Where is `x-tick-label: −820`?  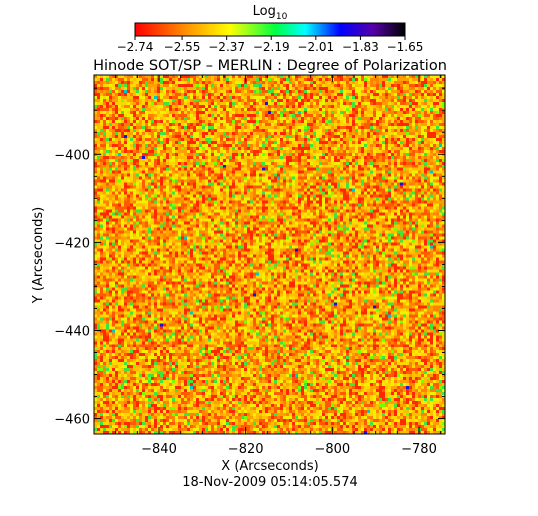 x-tick-label: −820 is located at coordinates (246, 449).